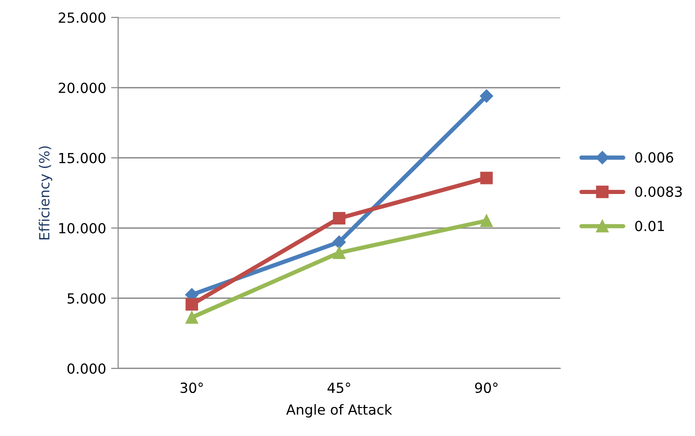  I want to click on y-tick-label: 20.000, so click(82, 88).